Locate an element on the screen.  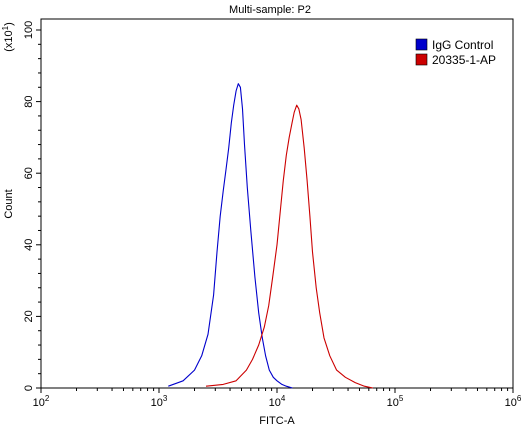
x-axis-label: FITC-A is located at coordinates (277, 421).